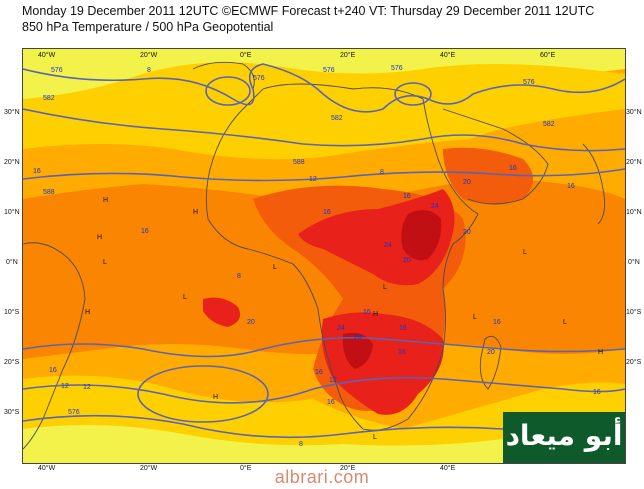 The image size is (644, 489). I want to click on lat-label-right: 20°S, so click(634, 362).